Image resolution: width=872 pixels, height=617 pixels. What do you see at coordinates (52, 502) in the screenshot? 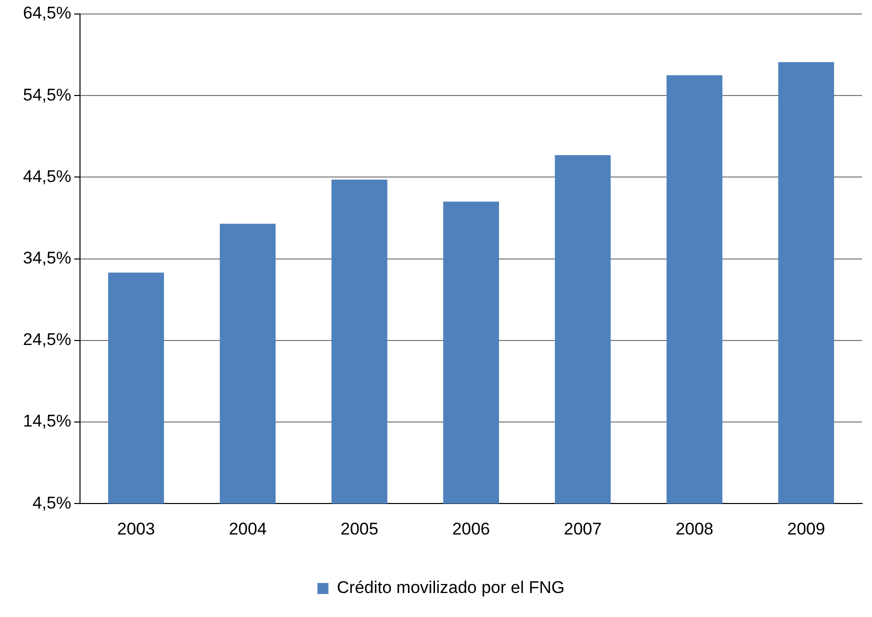
I see `y-tick-label: 4,5%` at bounding box center [52, 502].